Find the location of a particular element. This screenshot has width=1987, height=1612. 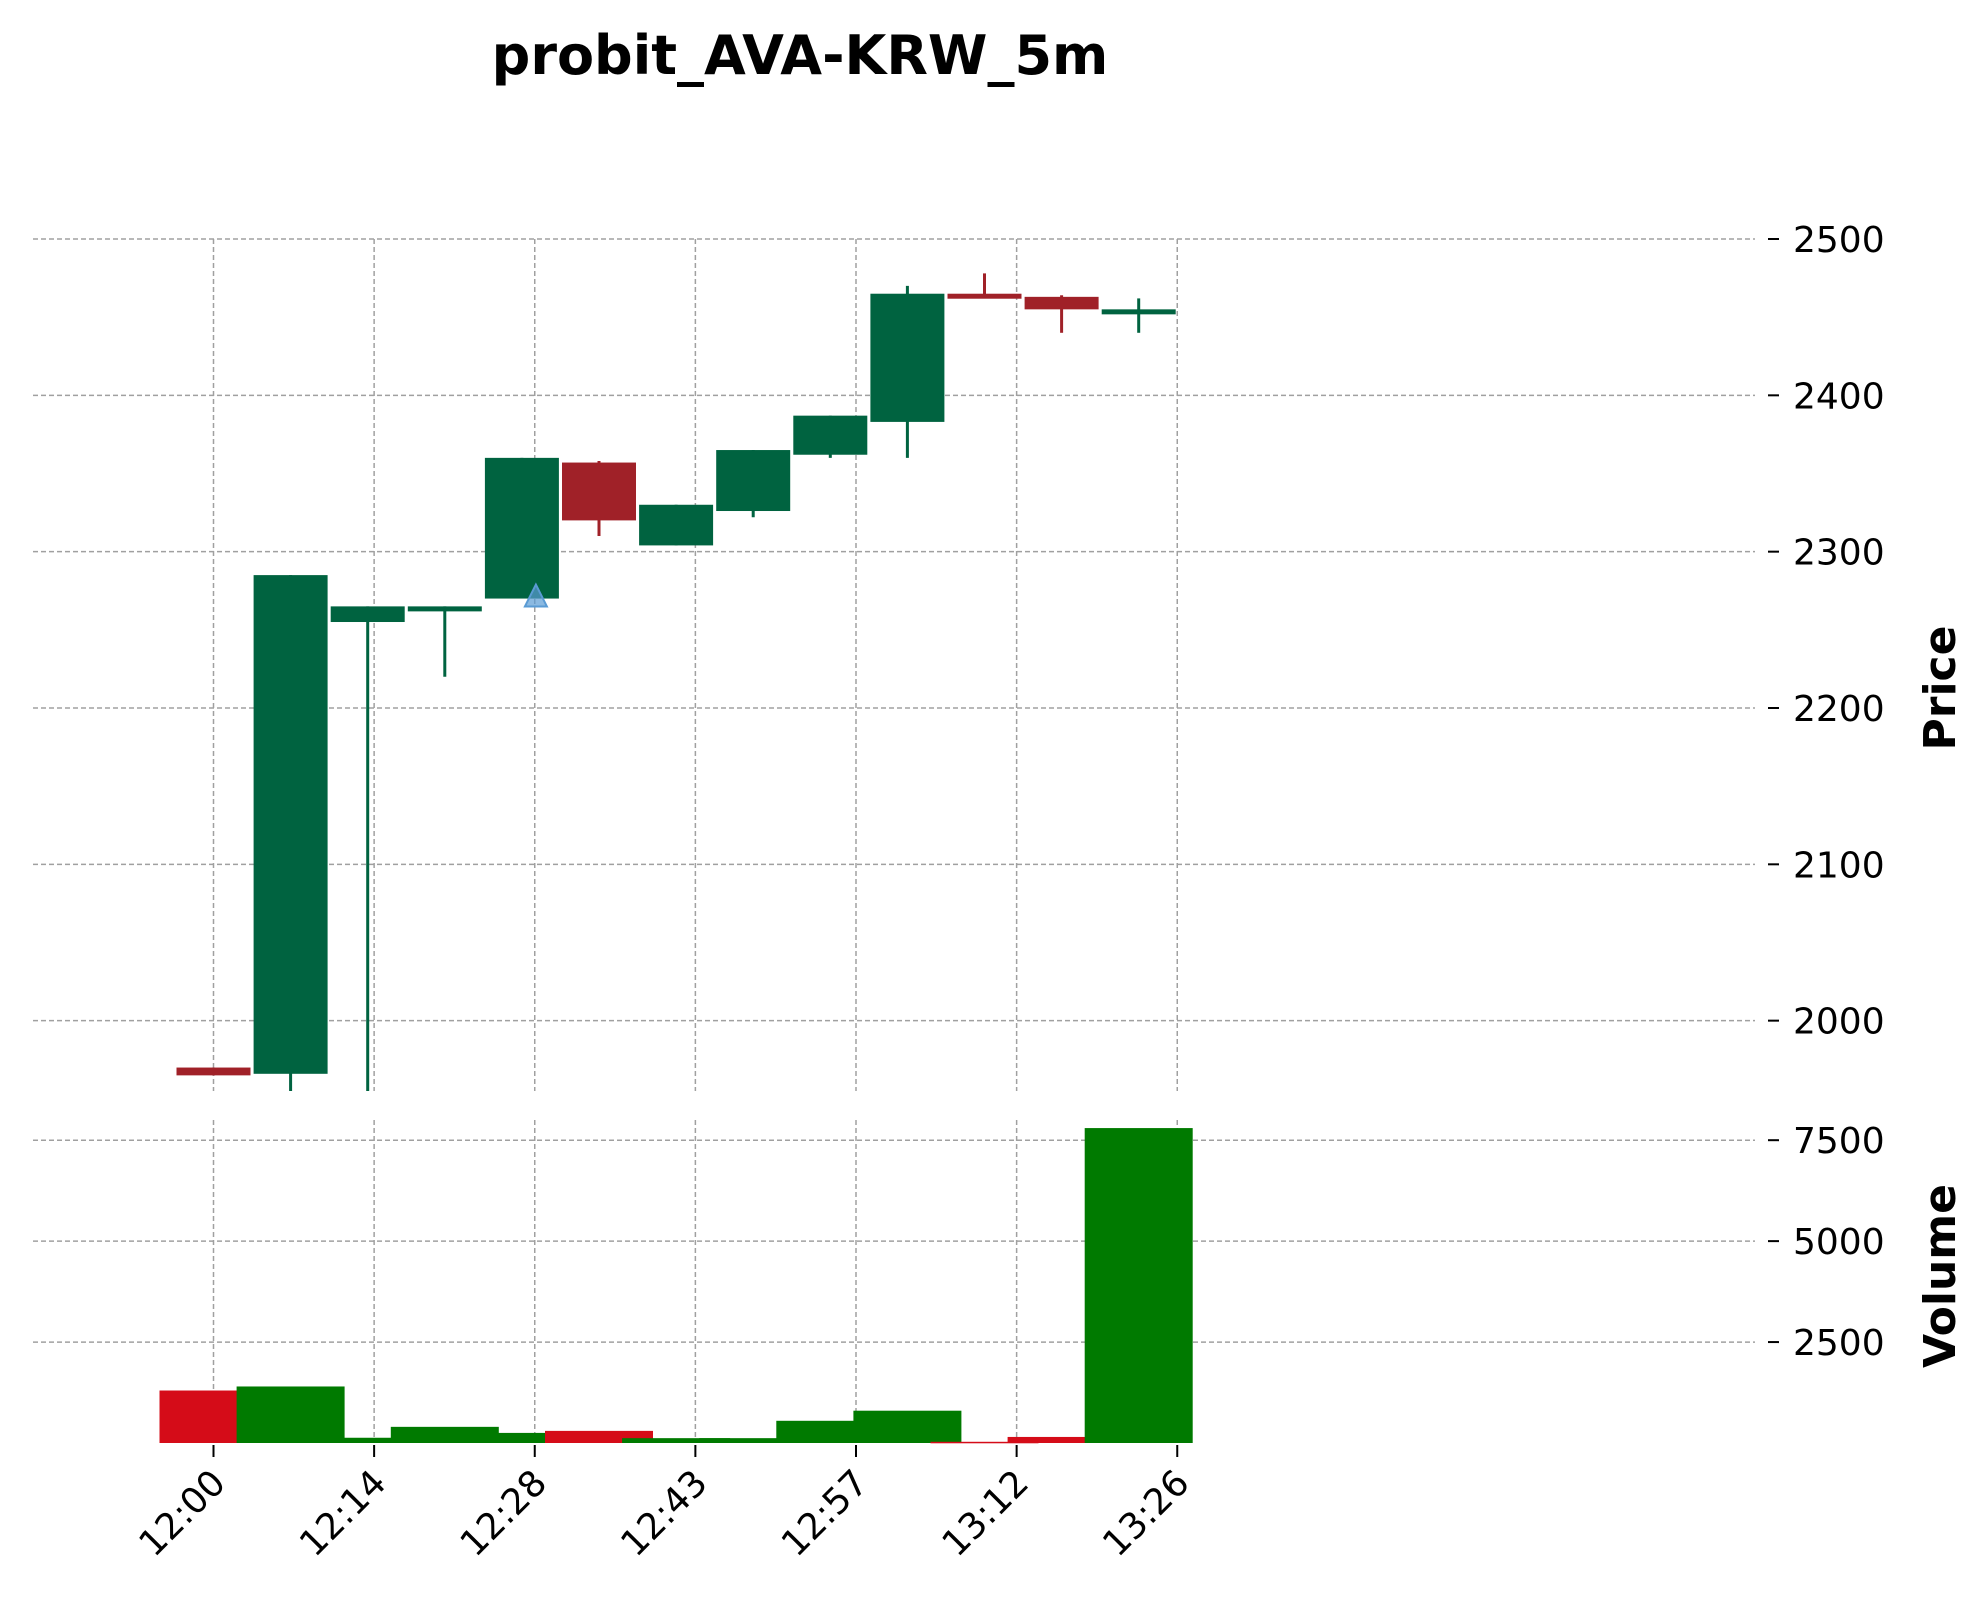

price-tick-label: 2300 is located at coordinates (1839, 553).